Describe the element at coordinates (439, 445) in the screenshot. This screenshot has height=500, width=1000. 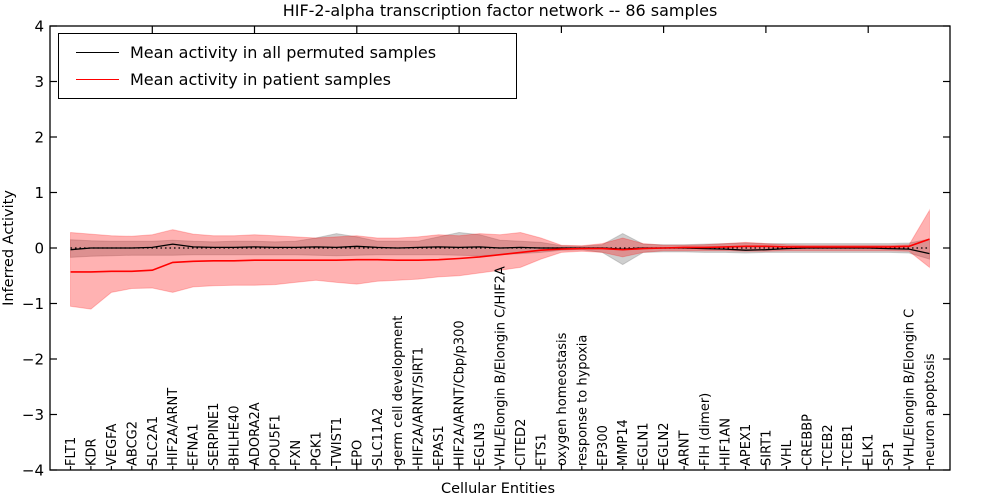
I see `x-tick-label: EPAS1` at that location.